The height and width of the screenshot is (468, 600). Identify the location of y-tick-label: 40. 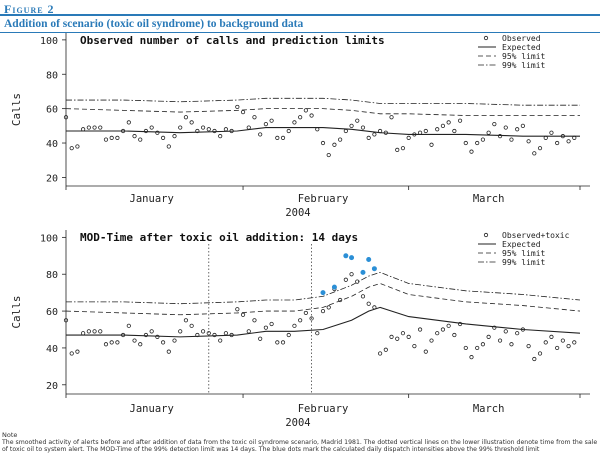
(52, 144).